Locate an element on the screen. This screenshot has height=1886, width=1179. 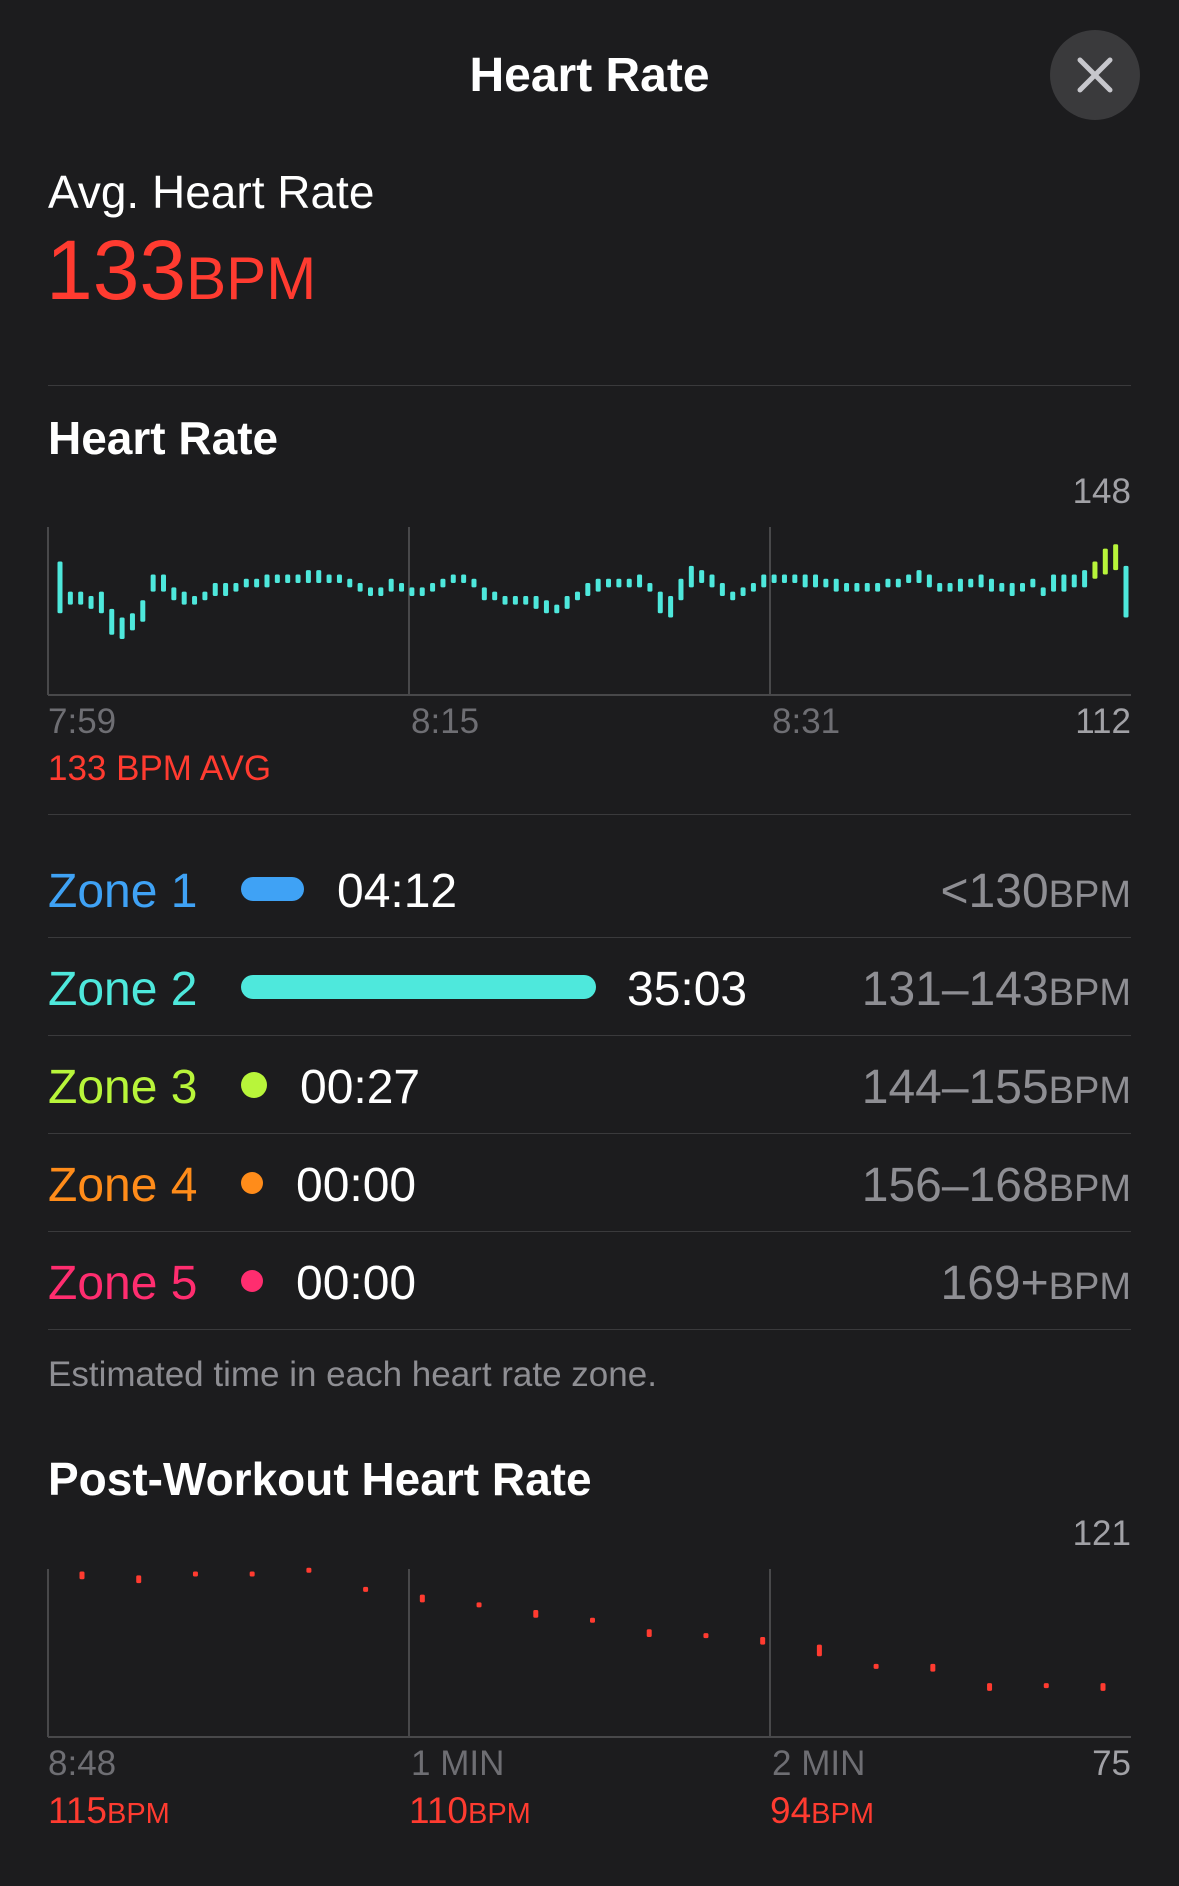
hr-x-label-end: 8:31 is located at coordinates (806, 721).